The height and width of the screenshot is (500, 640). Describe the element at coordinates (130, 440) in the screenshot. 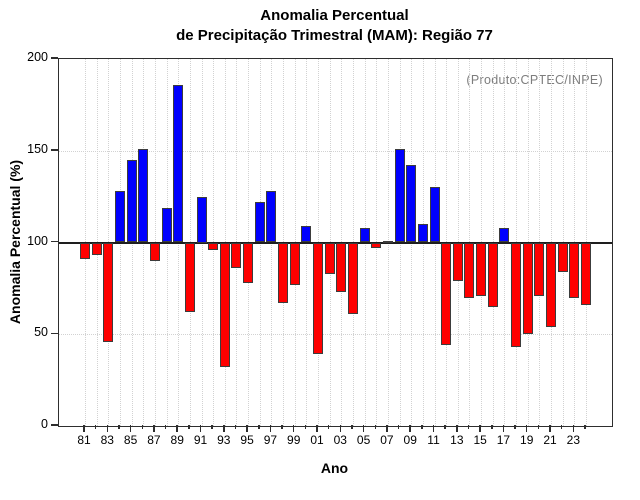

I see `x-tick-label: 85` at that location.